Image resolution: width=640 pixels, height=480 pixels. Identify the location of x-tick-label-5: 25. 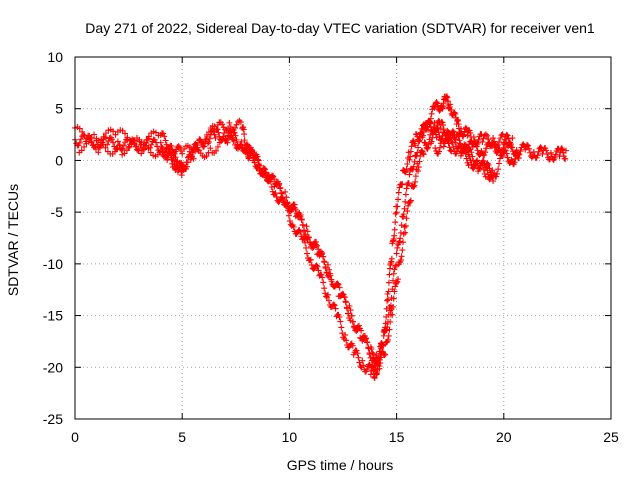
(611, 437).